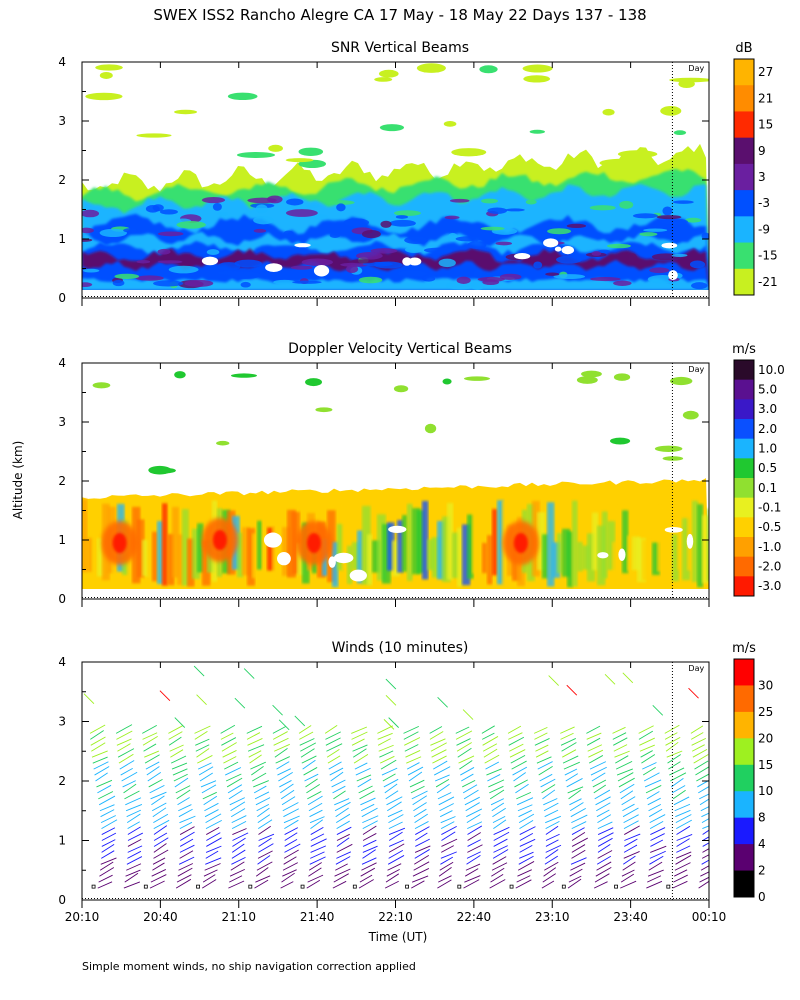 The height and width of the screenshot is (1000, 800). I want to click on dop-colorbar-label: 2.0, so click(767, 429).